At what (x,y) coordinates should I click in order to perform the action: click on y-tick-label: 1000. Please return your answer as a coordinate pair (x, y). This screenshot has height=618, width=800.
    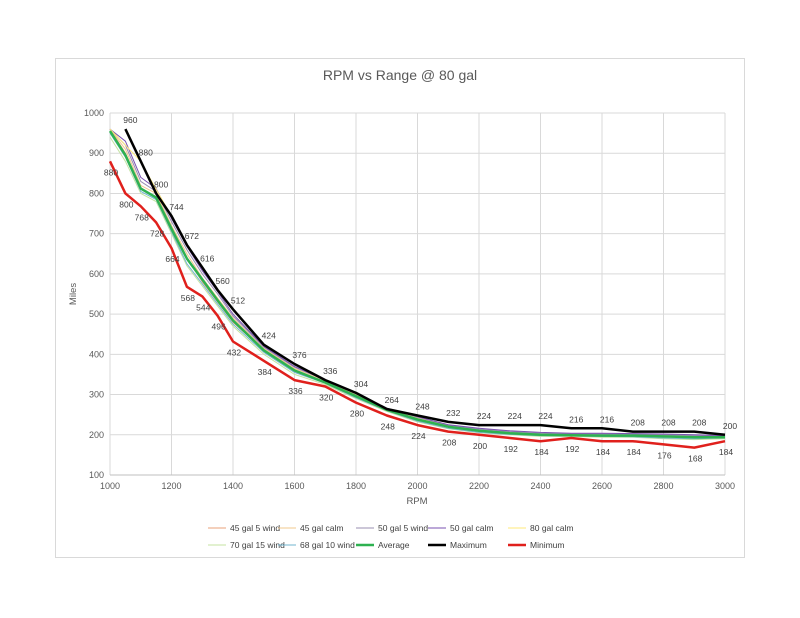
    Looking at the image, I should click on (94, 113).